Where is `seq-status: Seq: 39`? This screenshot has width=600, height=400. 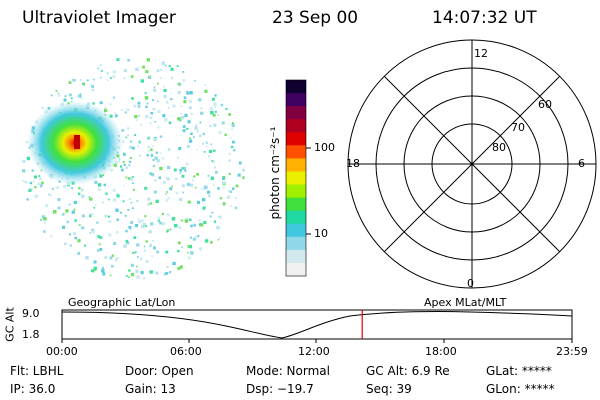 seq-status: Seq: 39 is located at coordinates (389, 389).